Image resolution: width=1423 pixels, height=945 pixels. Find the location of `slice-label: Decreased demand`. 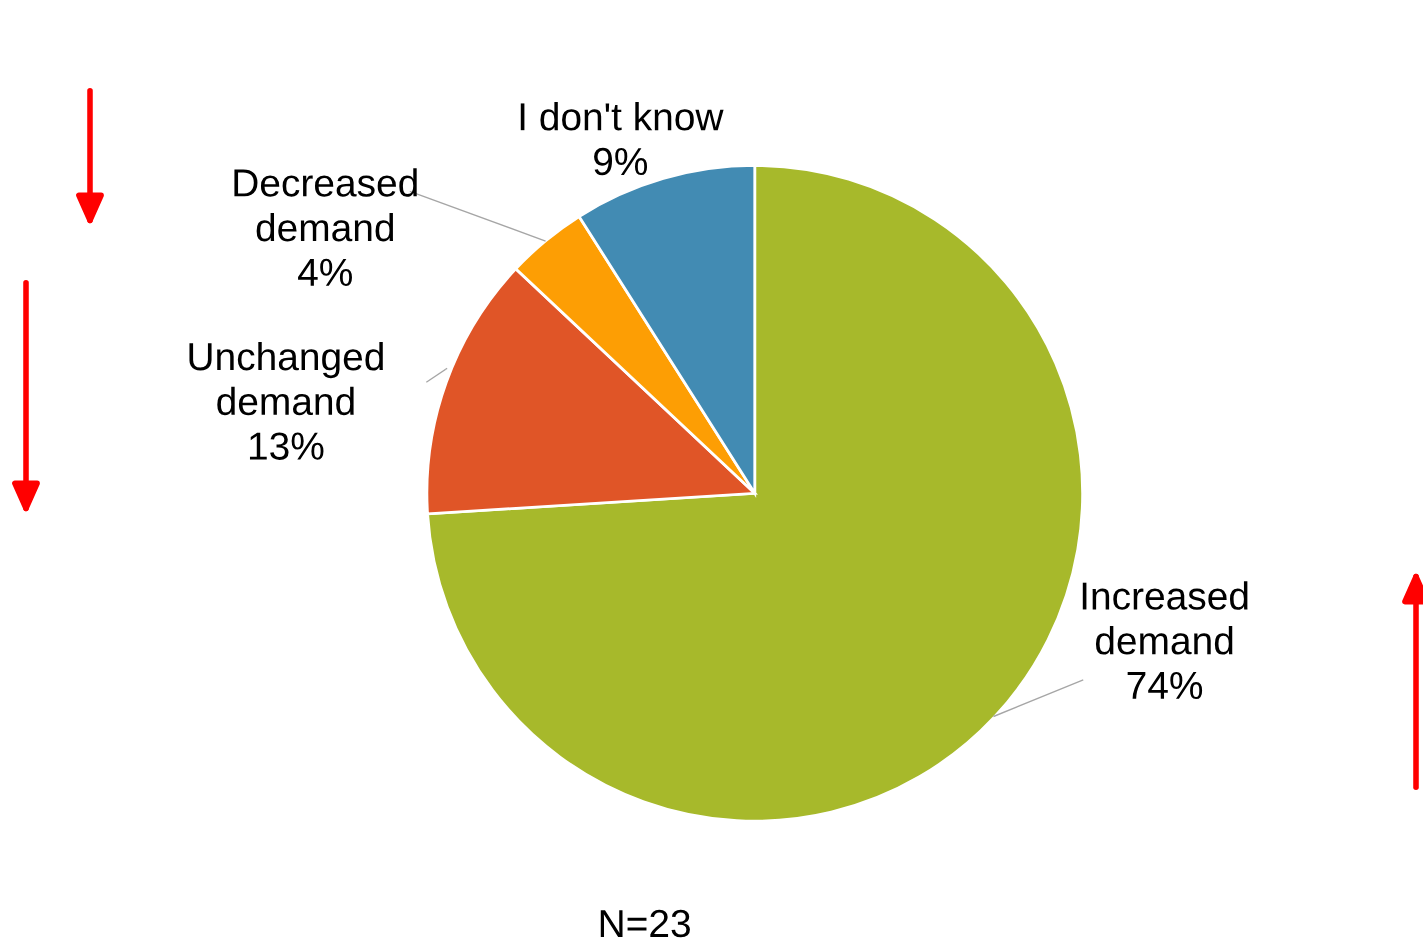

slice-label: Decreased demand is located at coordinates (325, 205).